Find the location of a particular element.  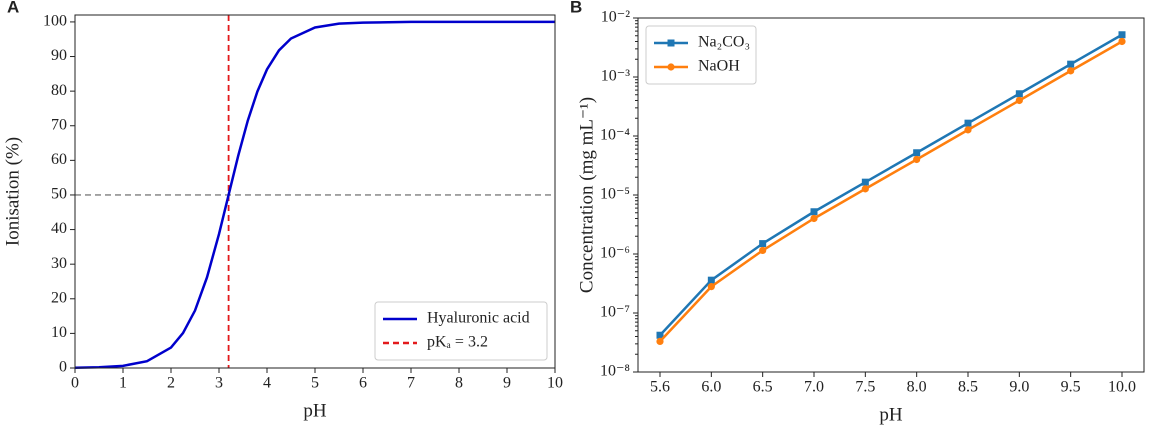

x-tick-label: 1 is located at coordinates (123, 383).